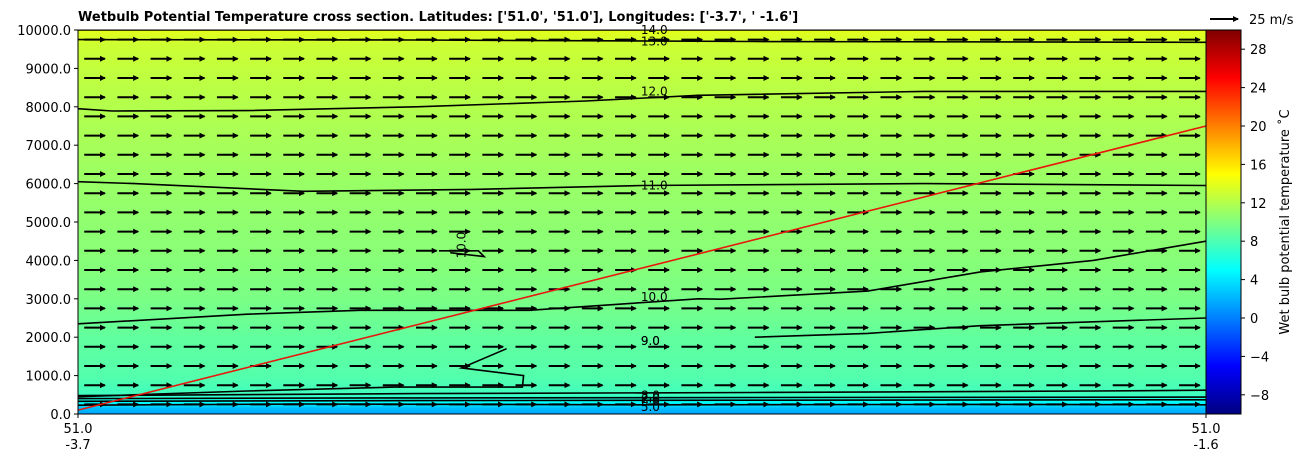  I want to click on colorbar-tick-label: 24, so click(1258, 89).